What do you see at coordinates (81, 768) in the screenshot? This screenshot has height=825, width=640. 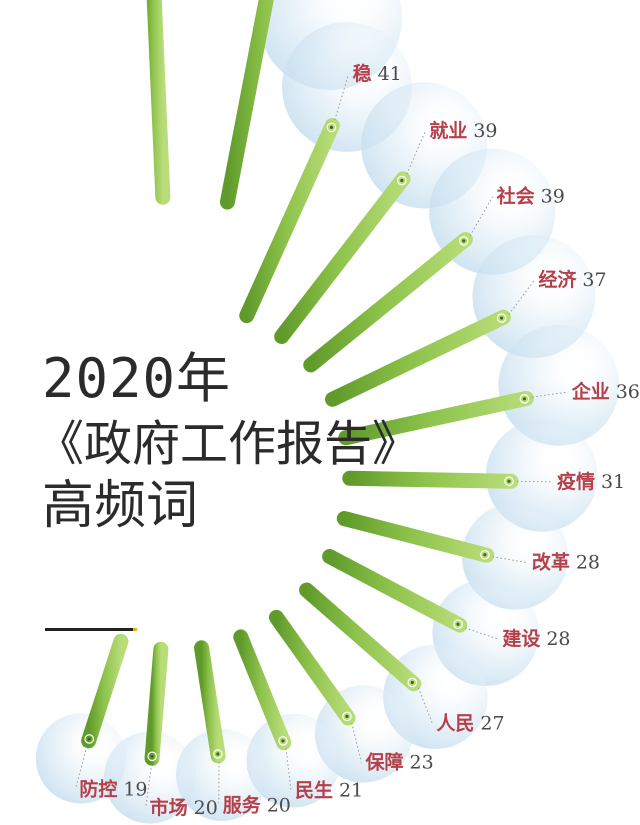 I see `connector-防控` at bounding box center [81, 768].